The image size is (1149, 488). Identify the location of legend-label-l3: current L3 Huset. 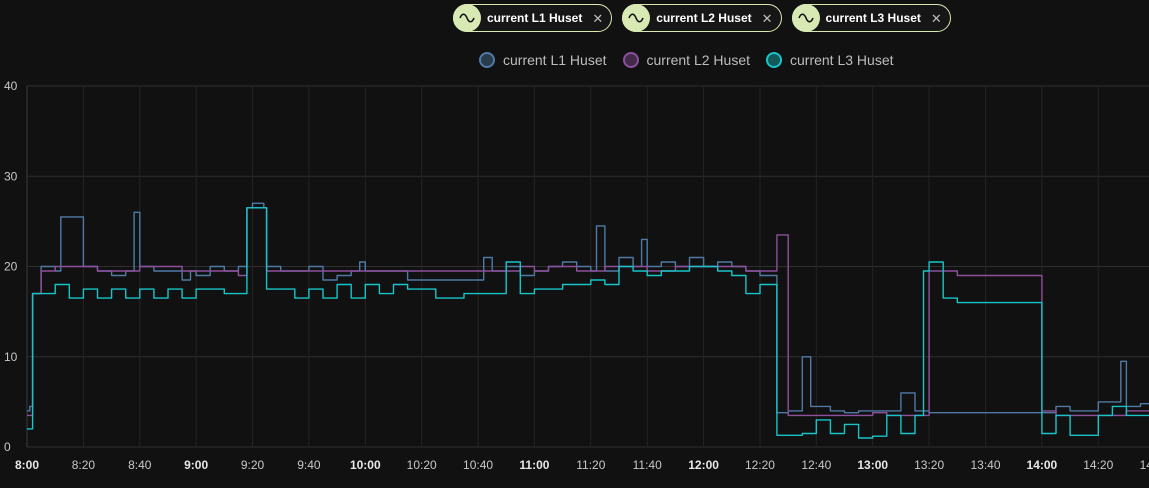
(842, 60).